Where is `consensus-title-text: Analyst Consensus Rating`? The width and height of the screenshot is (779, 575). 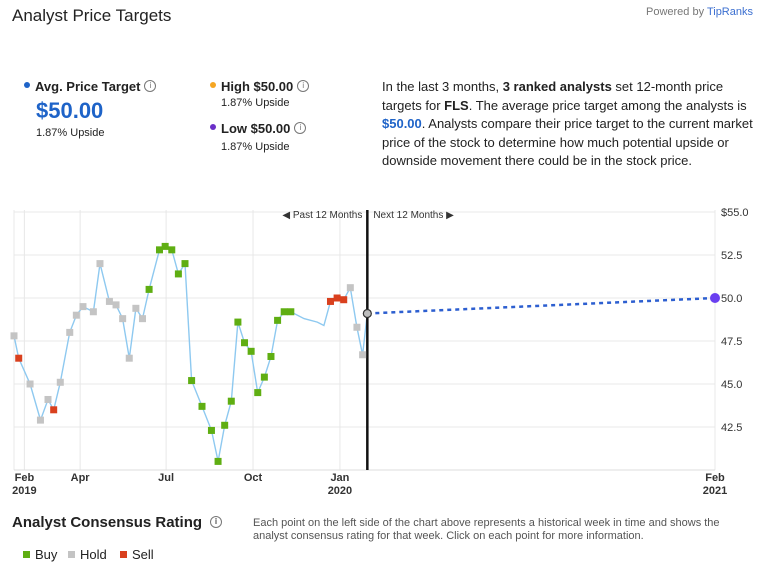
consensus-title-text: Analyst Consensus Rating is located at coordinates (107, 522).